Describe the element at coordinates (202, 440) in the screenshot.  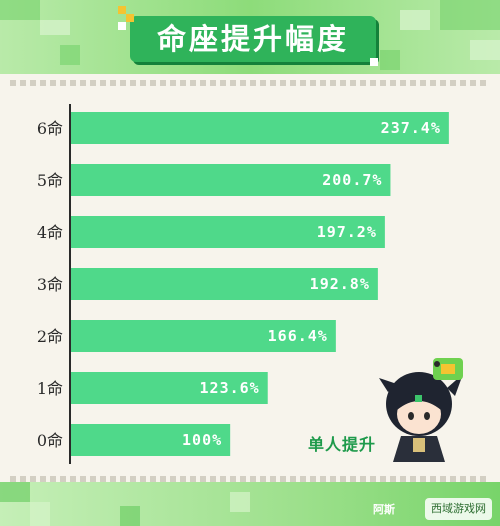
I see `bar-value-label: 100%` at that location.